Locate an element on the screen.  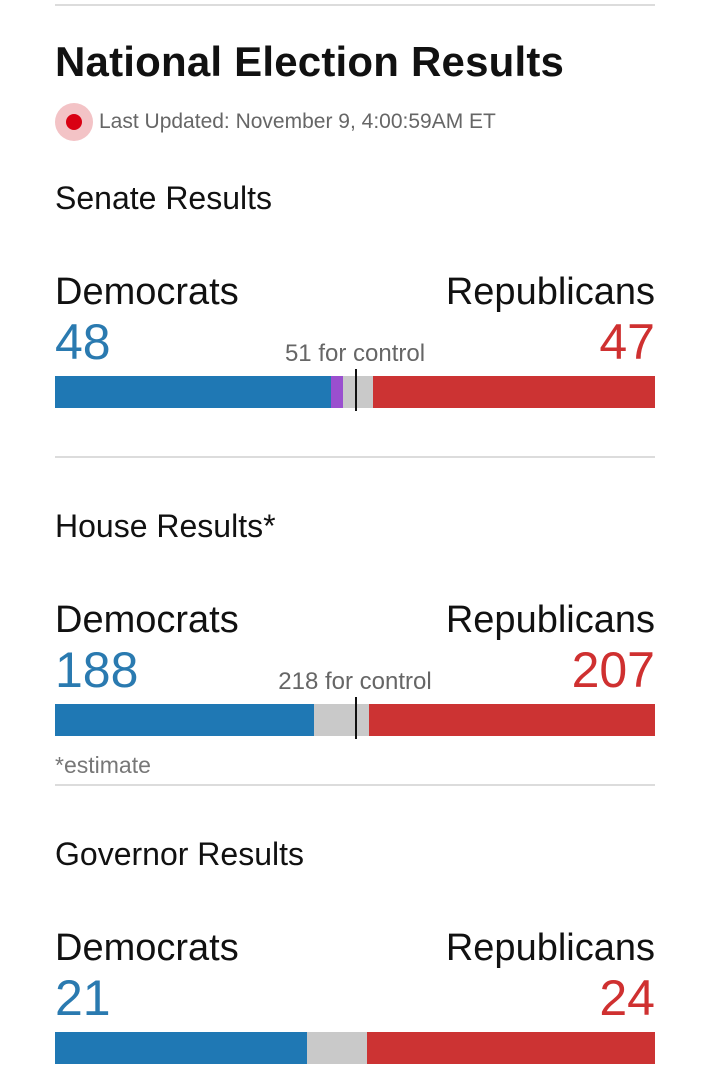
house-control-threshold: 218 for control is located at coordinates (355, 681).